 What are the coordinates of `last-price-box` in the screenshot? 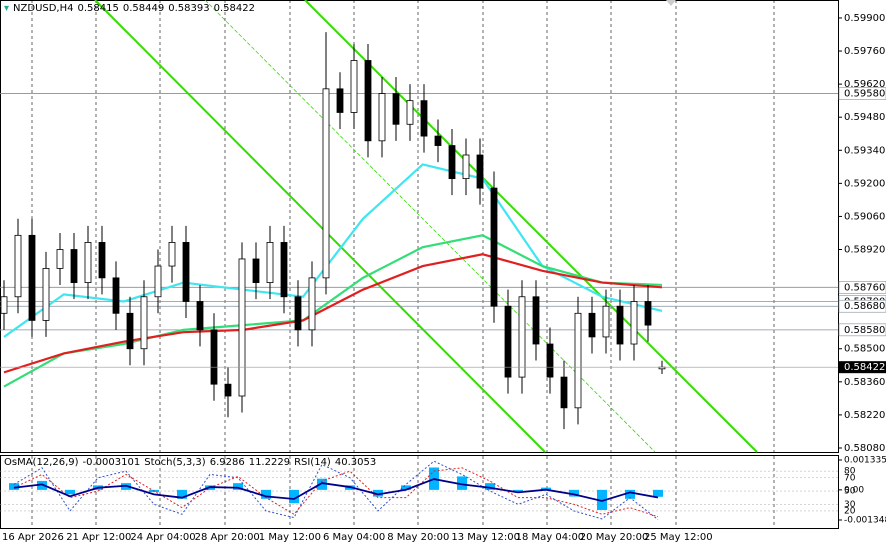 It's located at (862, 367).